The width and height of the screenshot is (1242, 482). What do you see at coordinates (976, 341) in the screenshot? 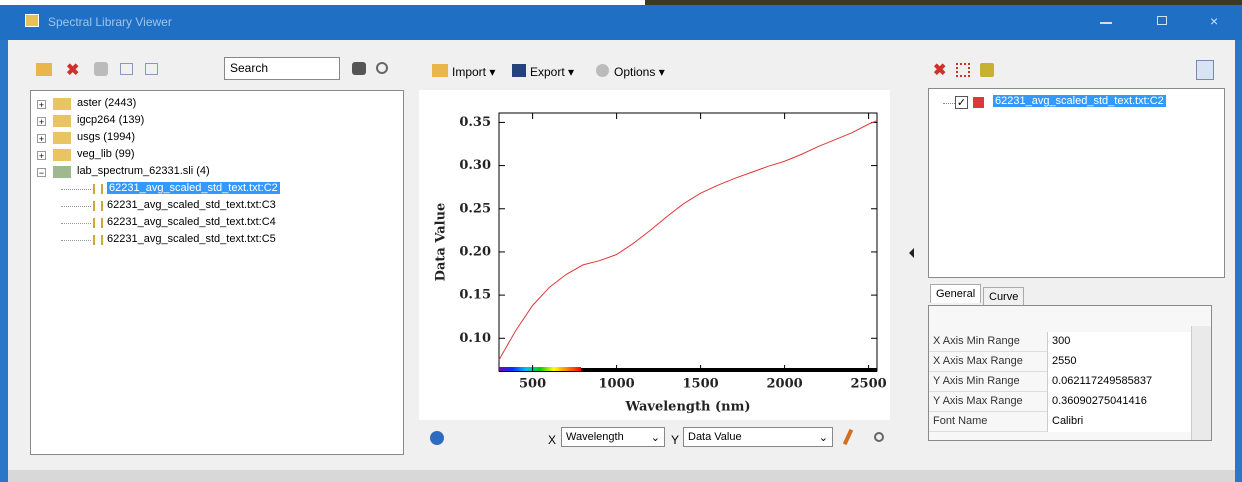
I see `property-name: X Axis Min Range` at bounding box center [976, 341].